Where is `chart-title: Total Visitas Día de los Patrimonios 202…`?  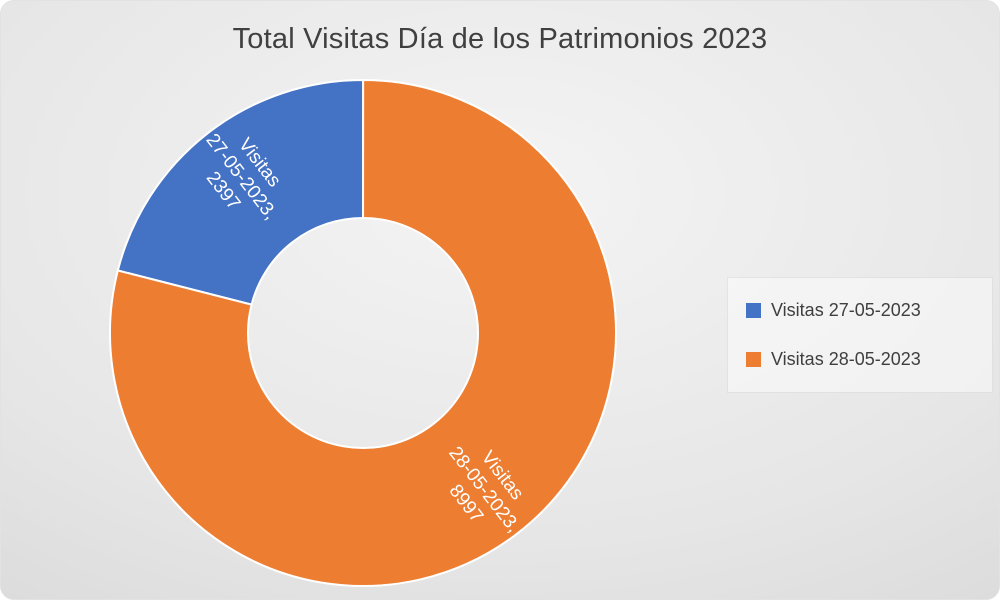
chart-title: Total Visitas Día de los Patrimonios 202… is located at coordinates (500, 39).